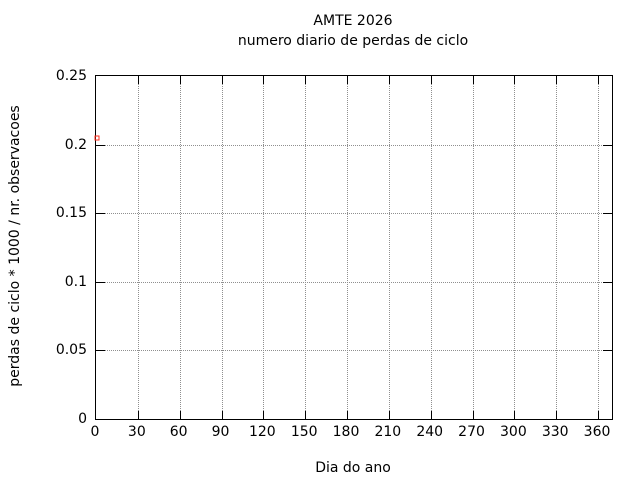 The width and height of the screenshot is (640, 480). Describe the element at coordinates (513, 432) in the screenshot. I see `x-tick-label: 300` at that location.